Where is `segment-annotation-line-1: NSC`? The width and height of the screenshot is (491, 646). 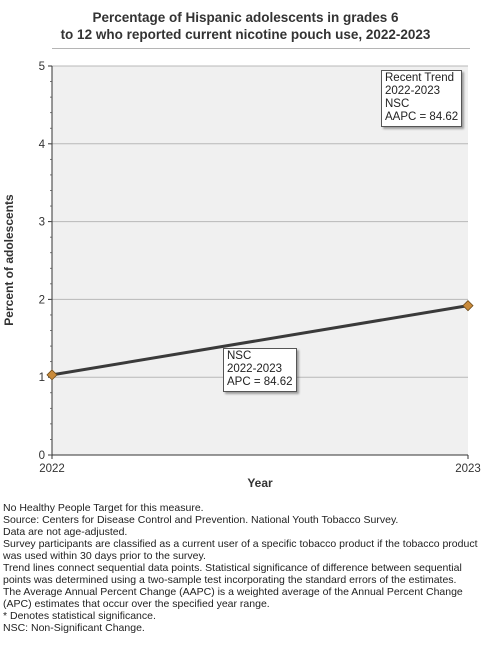
segment-annotation-line-1: NSC is located at coordinates (239, 356).